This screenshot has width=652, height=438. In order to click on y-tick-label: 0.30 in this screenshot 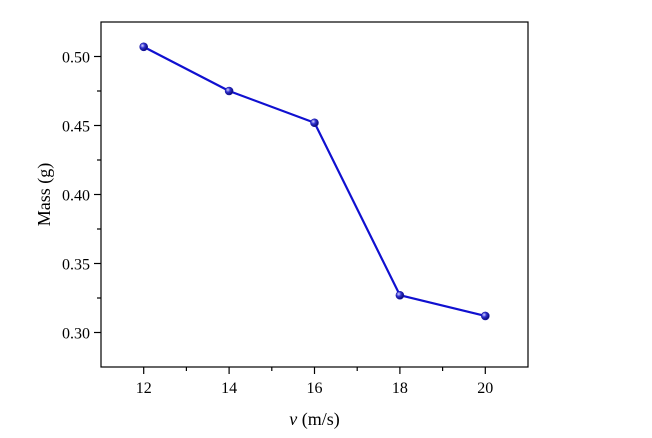, I will do `click(76, 334)`.